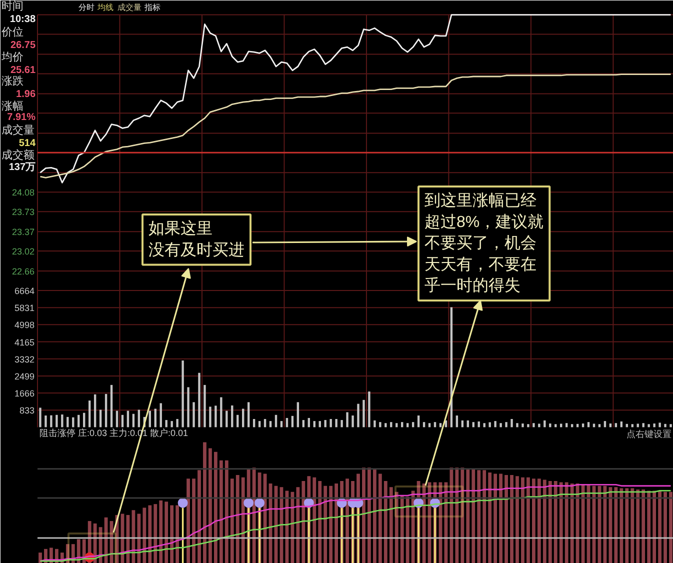 The width and height of the screenshot is (673, 563). Describe the element at coordinates (152, 7) in the screenshot. I see `text: 指标` at that location.